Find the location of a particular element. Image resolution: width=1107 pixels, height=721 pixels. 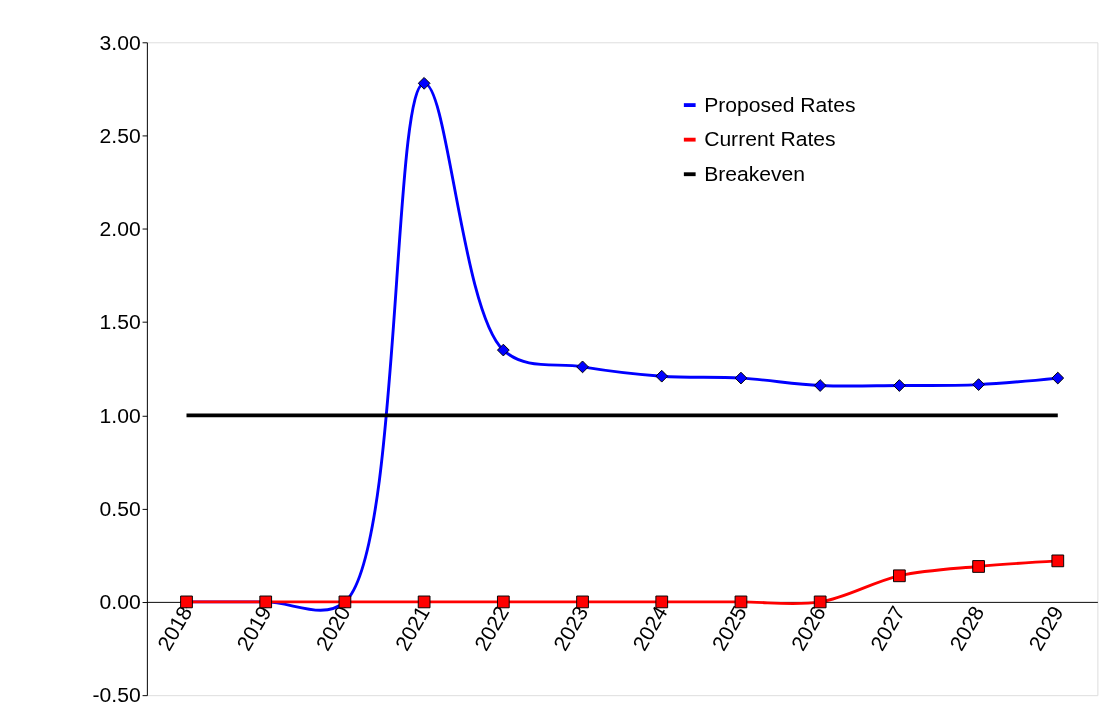

y-tick-label: 2.50 is located at coordinates (120, 135).